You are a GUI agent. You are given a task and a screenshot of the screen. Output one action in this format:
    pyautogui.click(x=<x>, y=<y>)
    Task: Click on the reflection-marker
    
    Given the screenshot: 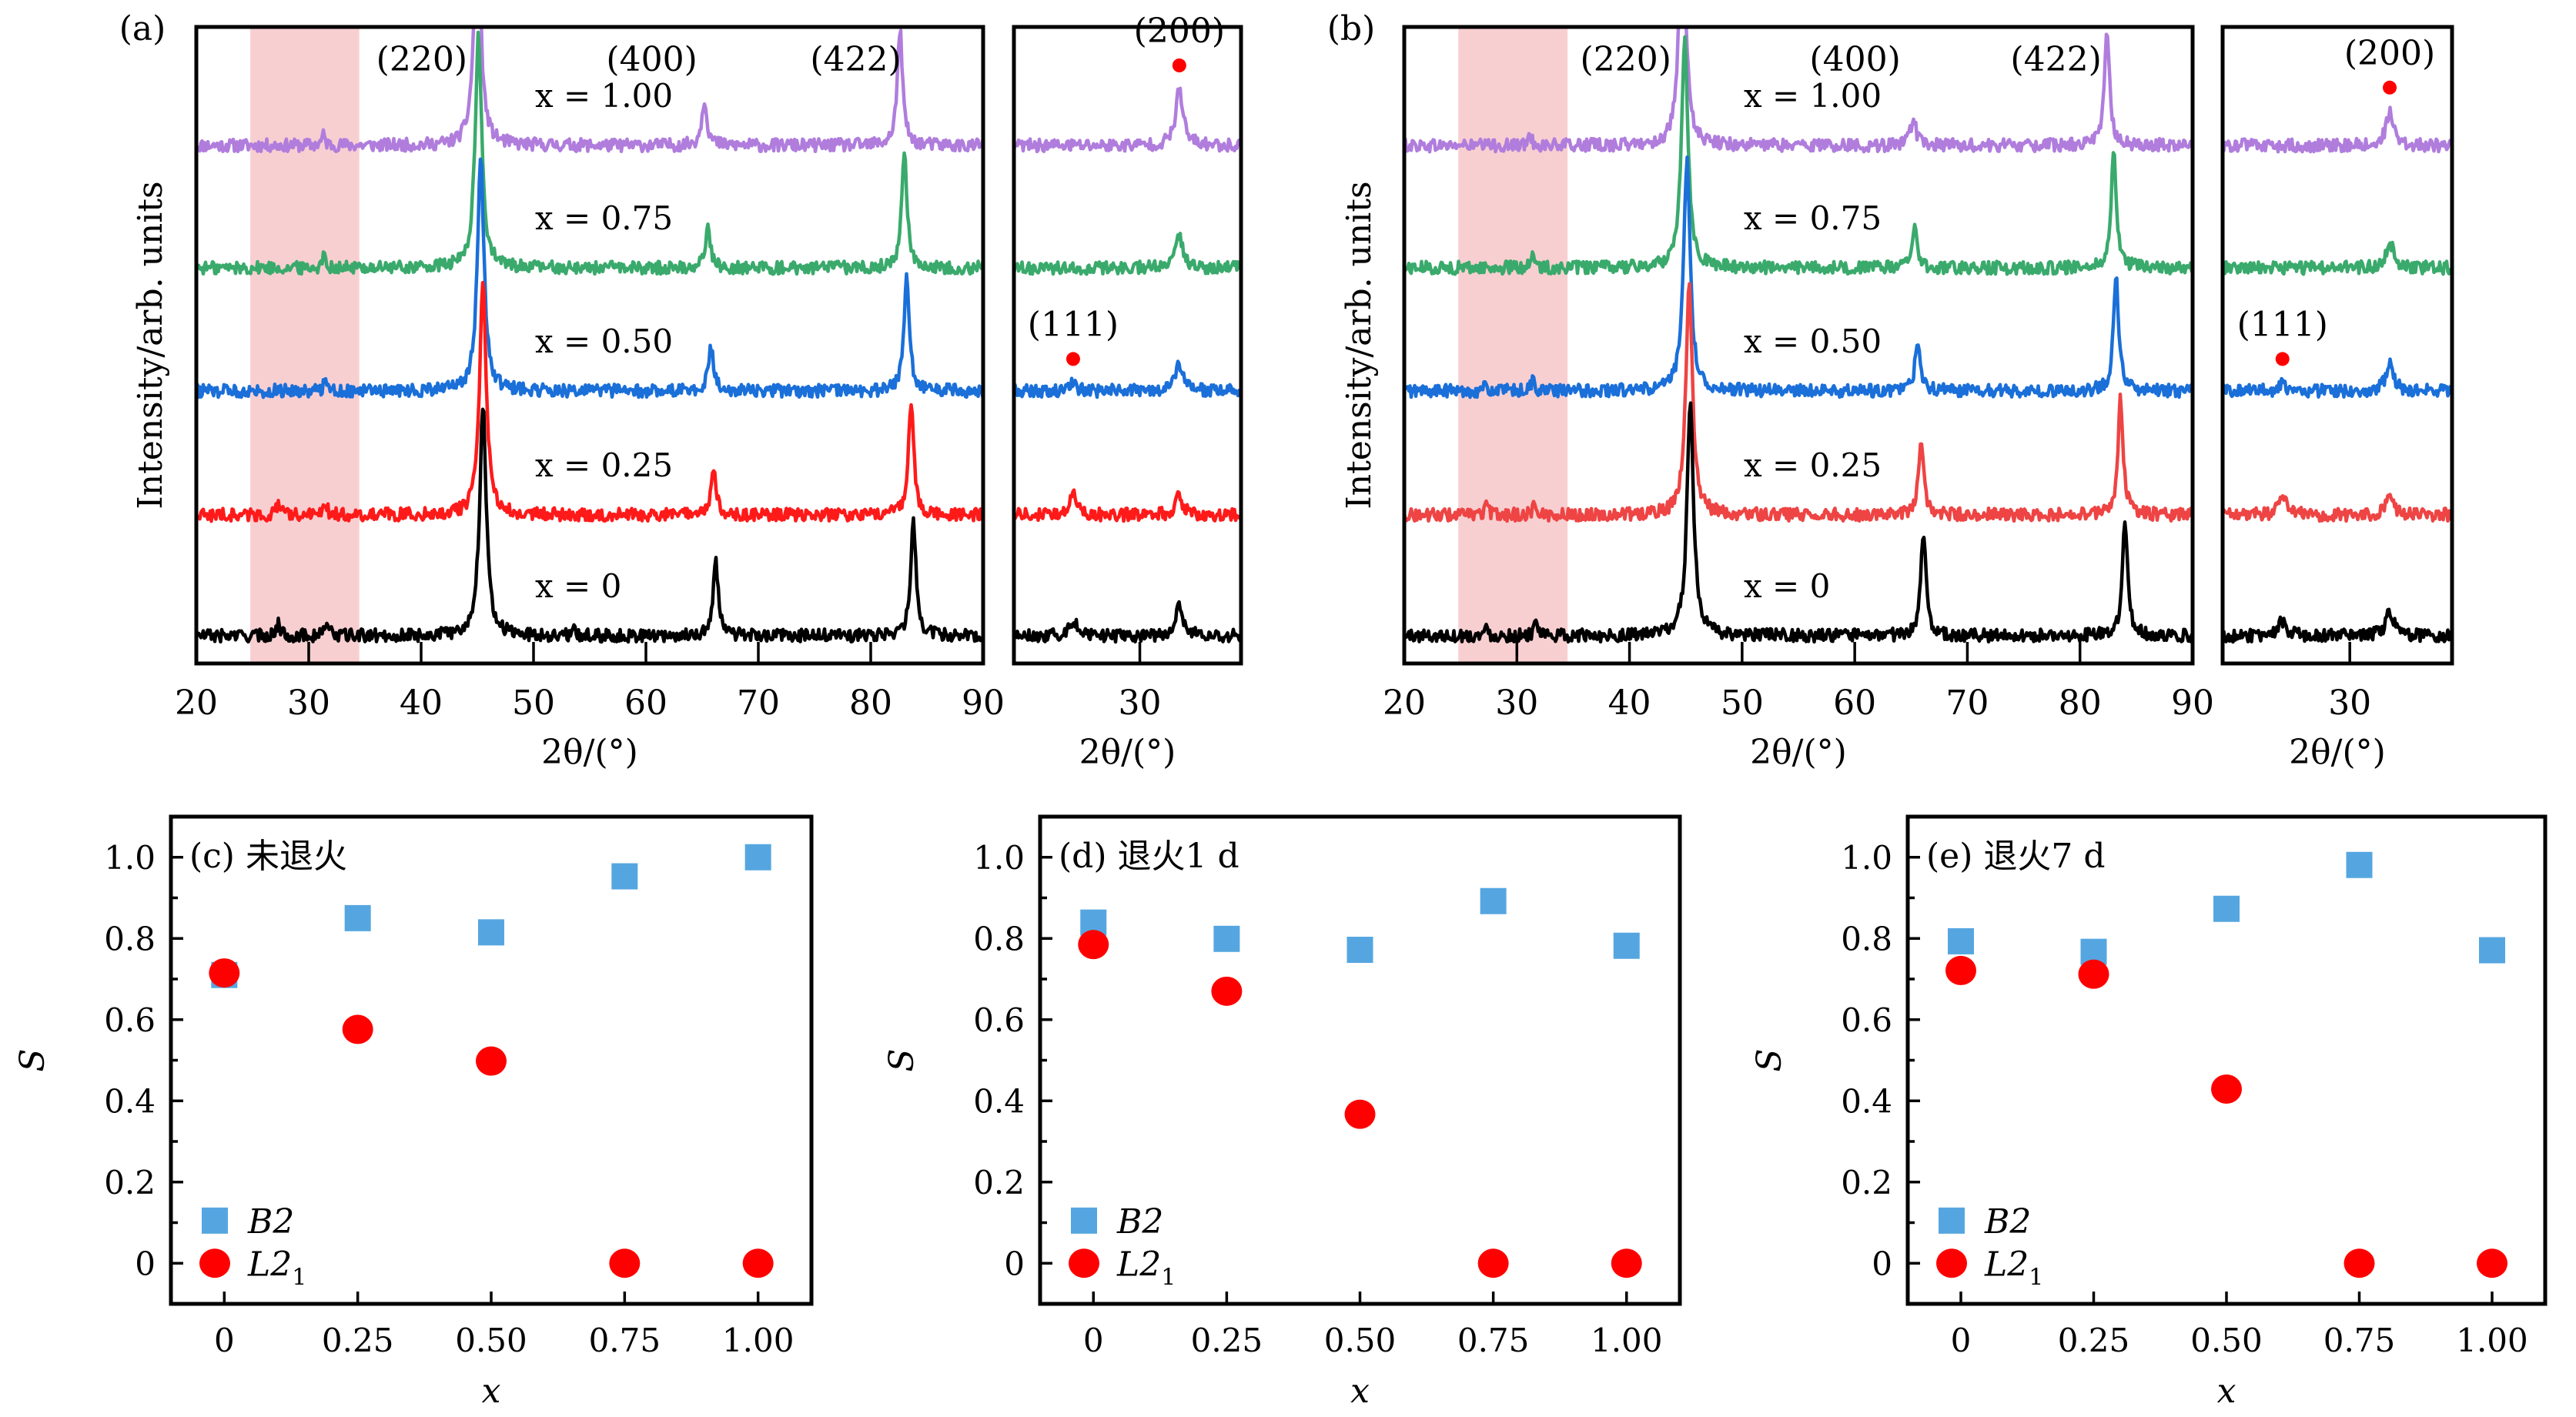 What is the action you would take?
    pyautogui.click(x=1073, y=359)
    